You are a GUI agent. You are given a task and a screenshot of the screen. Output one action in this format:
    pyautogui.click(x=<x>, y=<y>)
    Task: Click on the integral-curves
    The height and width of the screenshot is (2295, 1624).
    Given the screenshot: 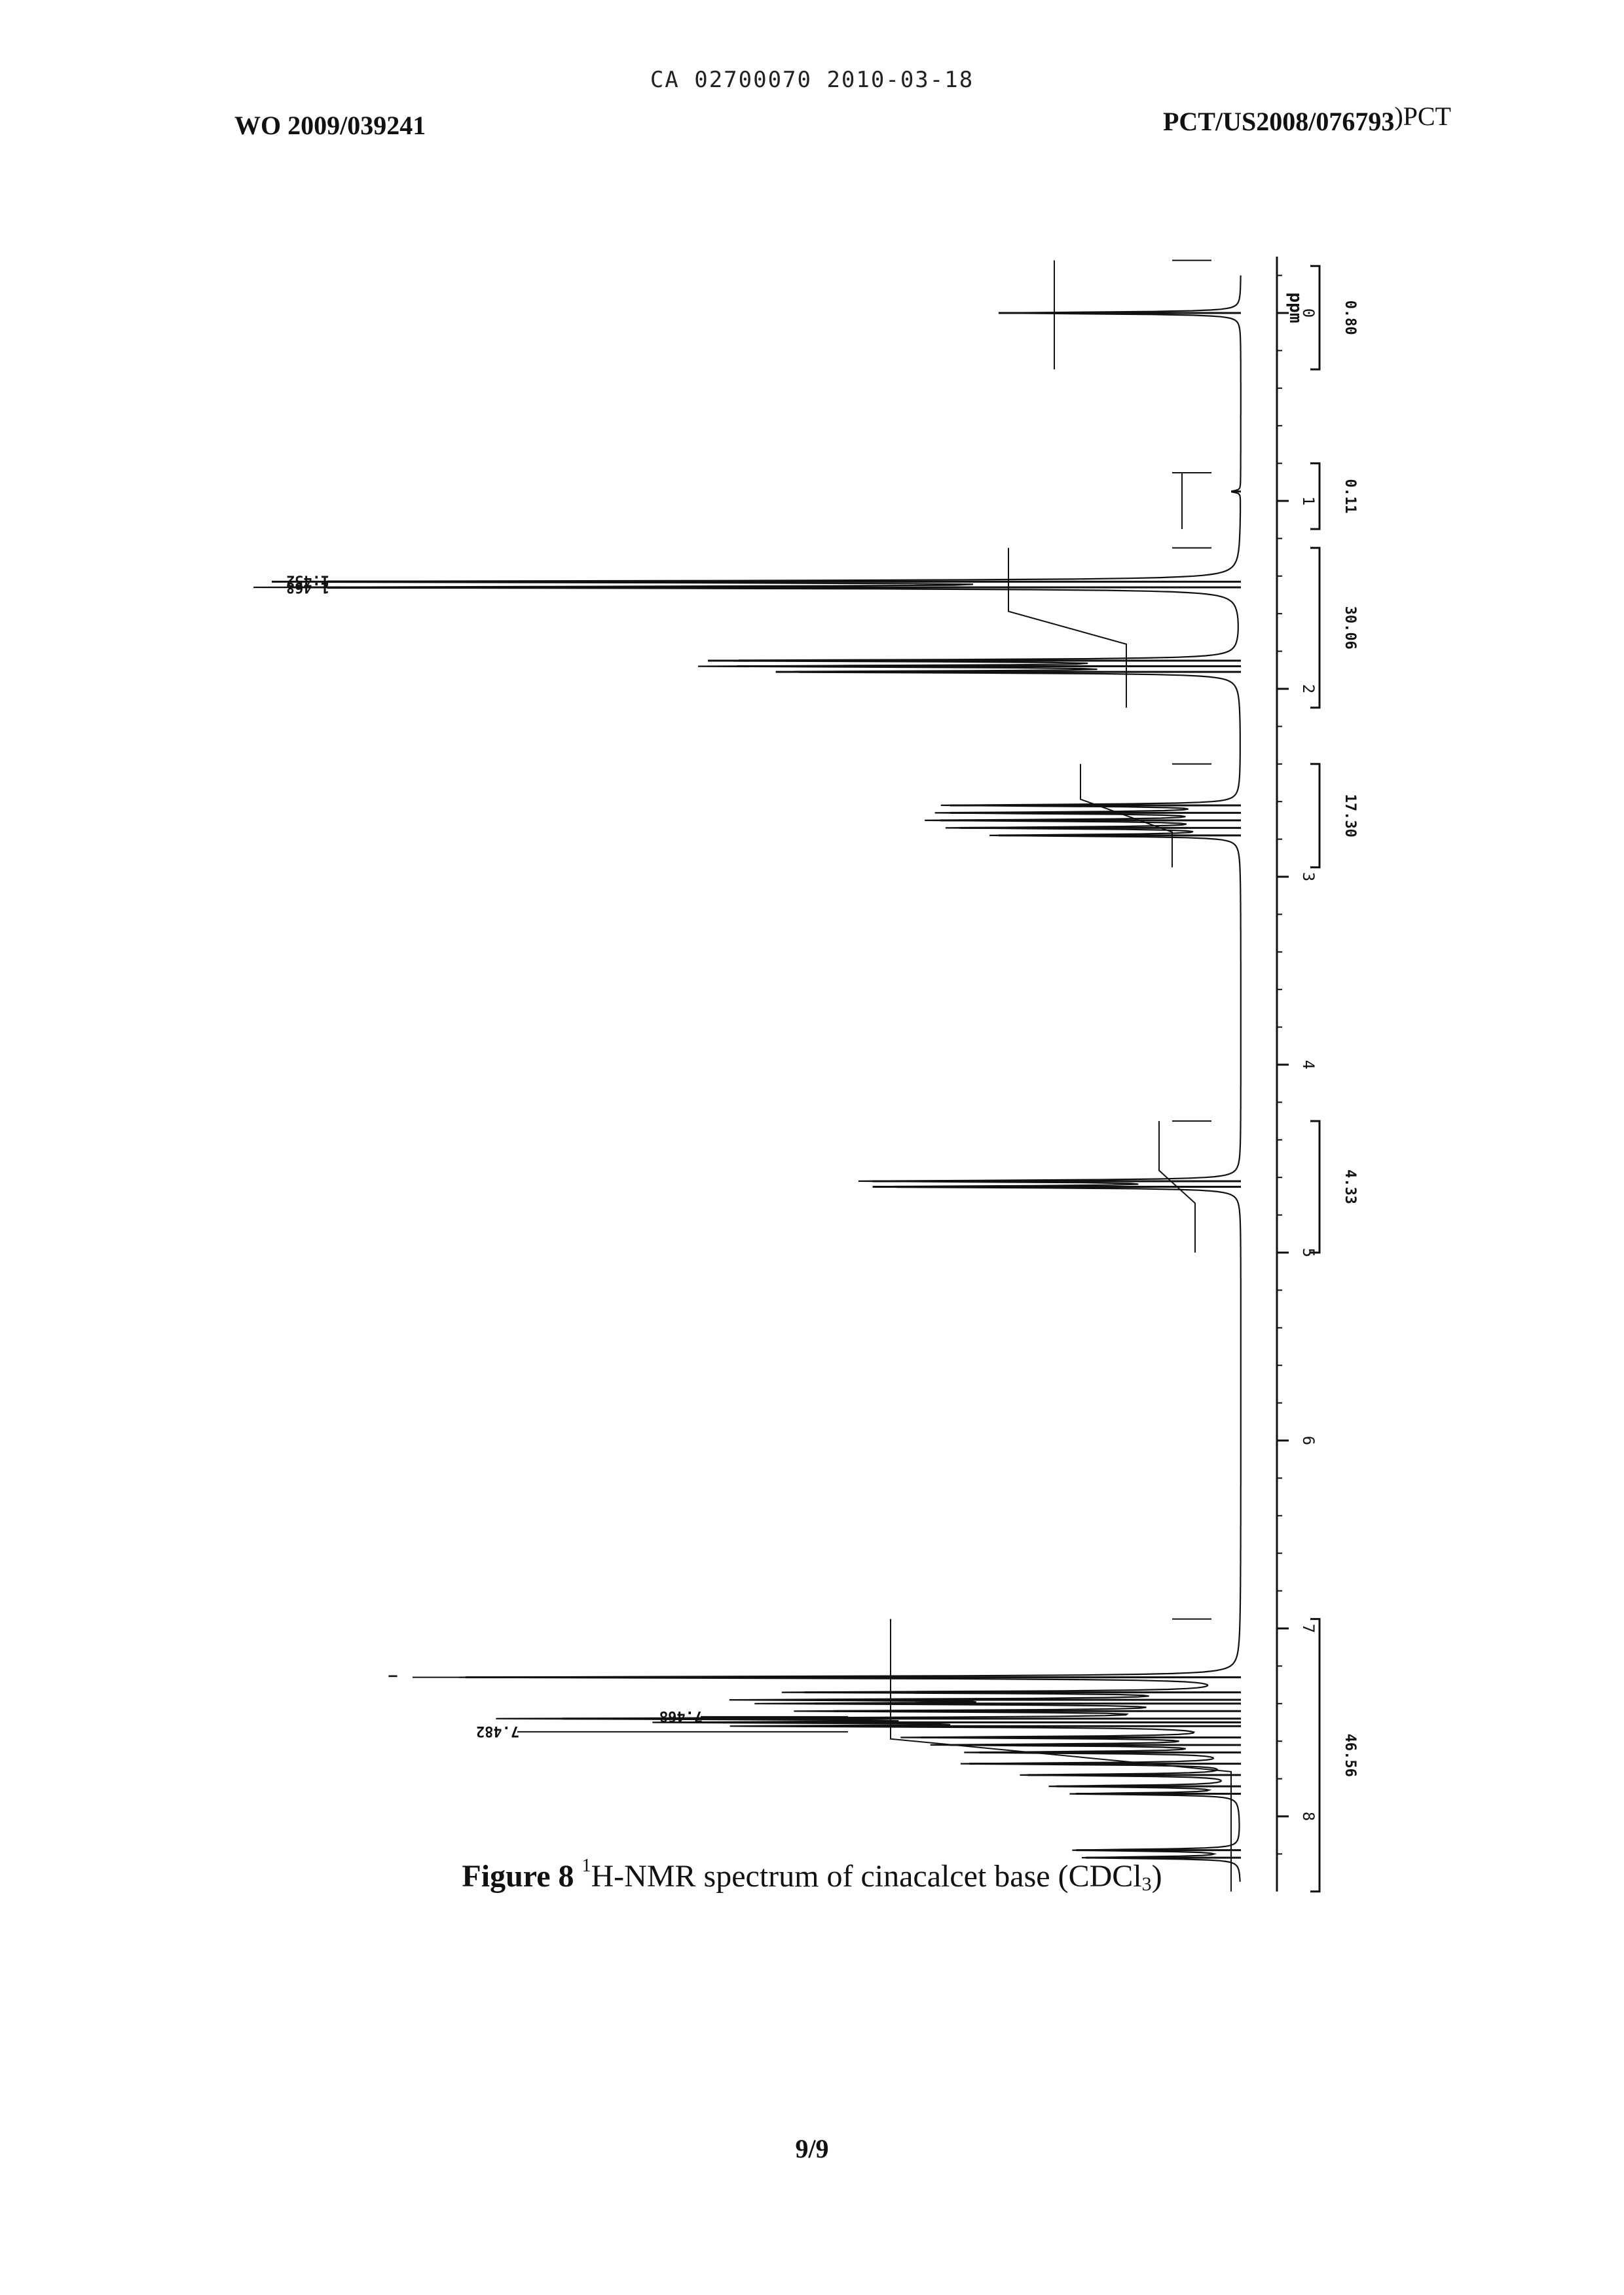 What is the action you would take?
    pyautogui.click(x=1061, y=1076)
    